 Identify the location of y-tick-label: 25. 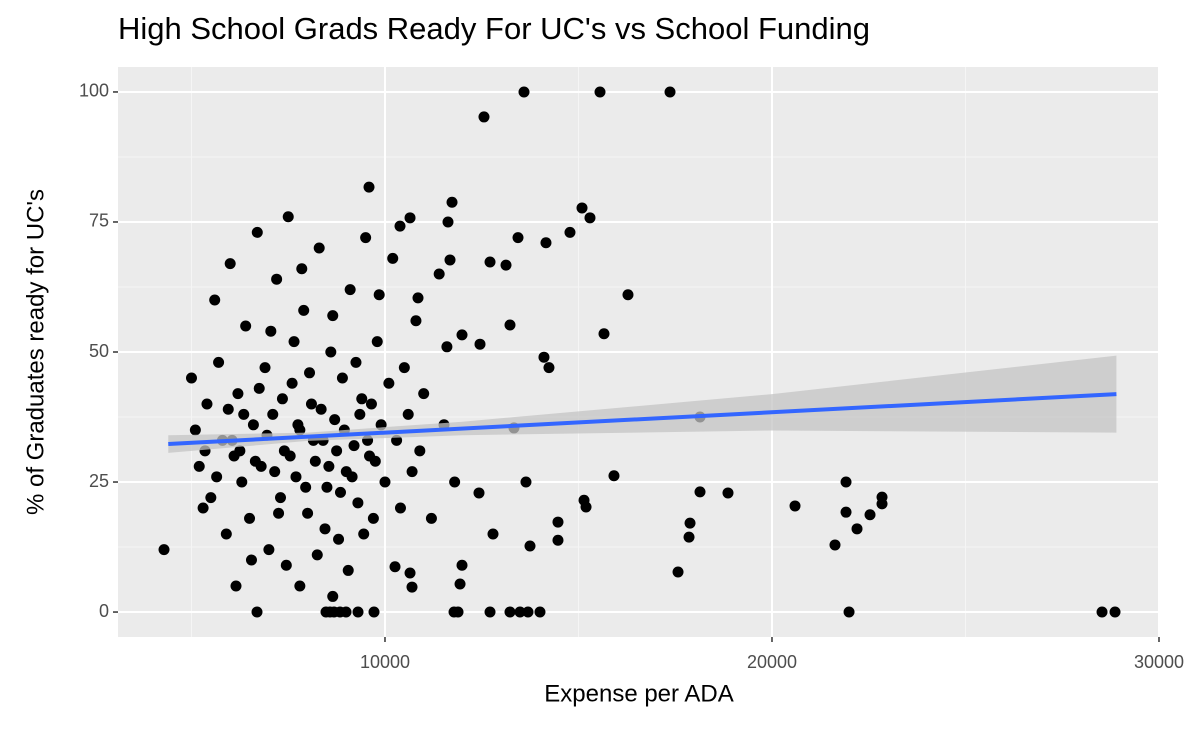
(99, 481).